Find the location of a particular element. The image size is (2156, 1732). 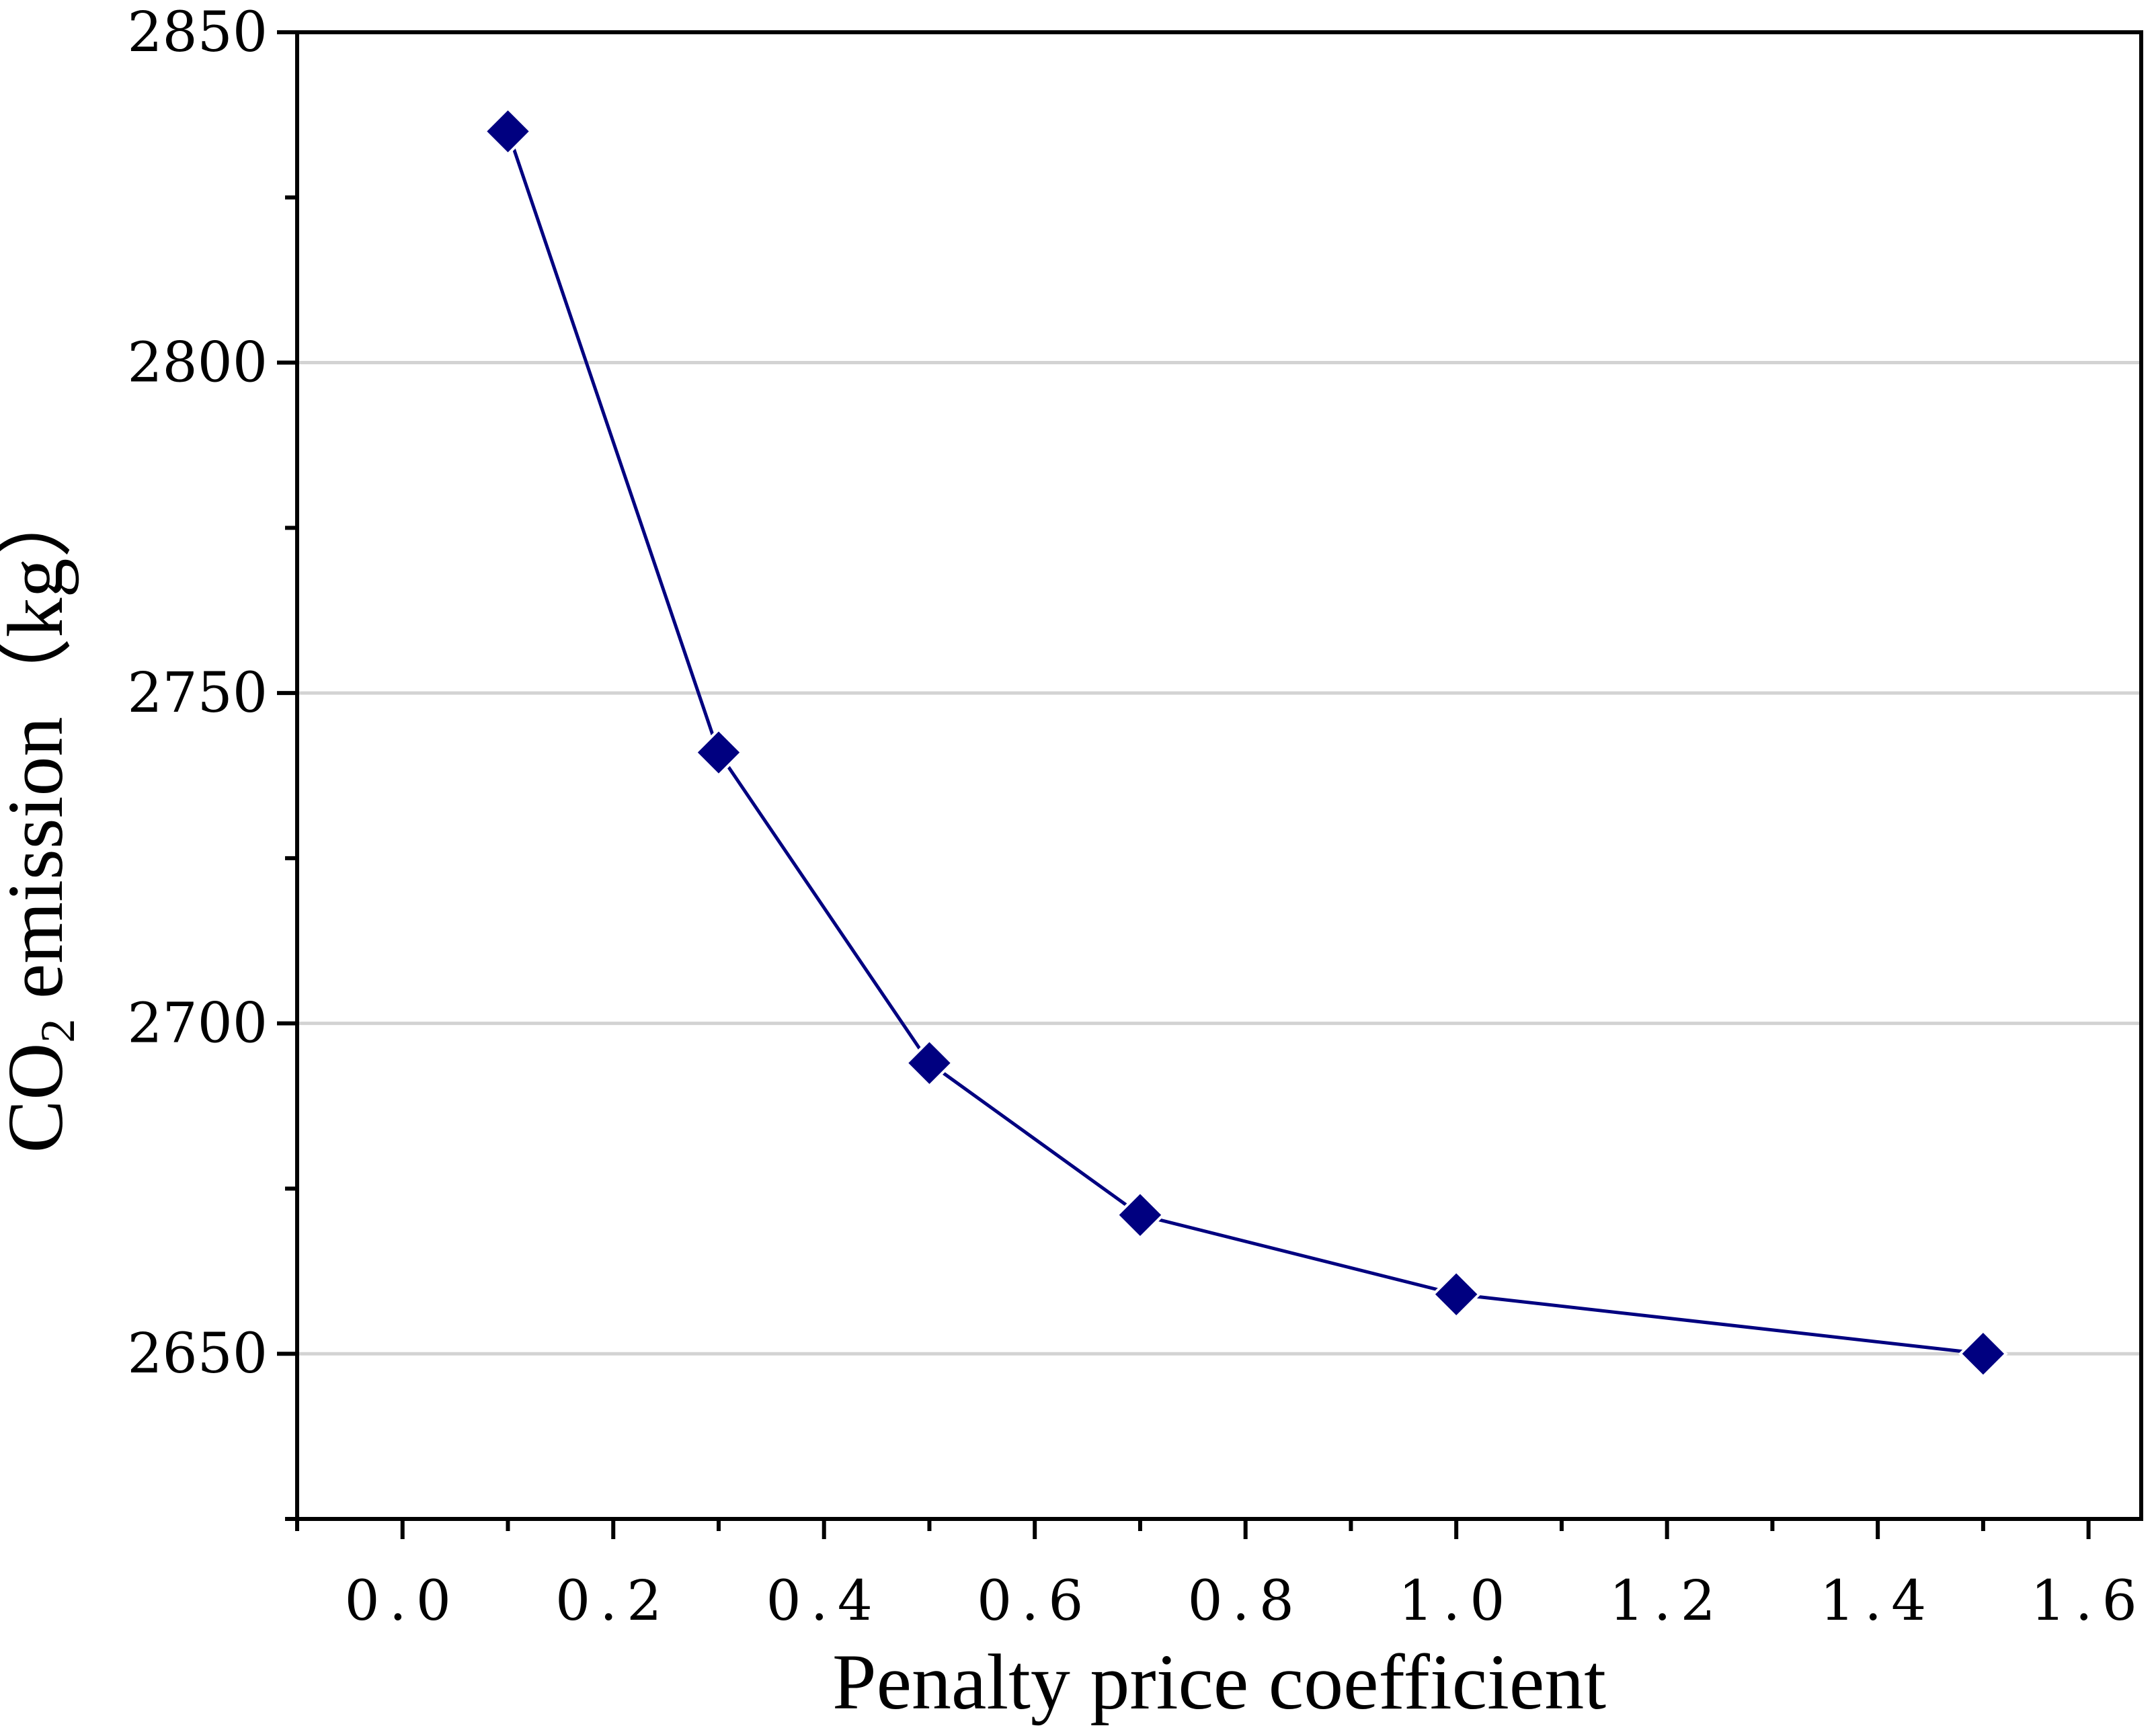

y-axis-title: CO2 emission（kg） is located at coordinates (42, 816).